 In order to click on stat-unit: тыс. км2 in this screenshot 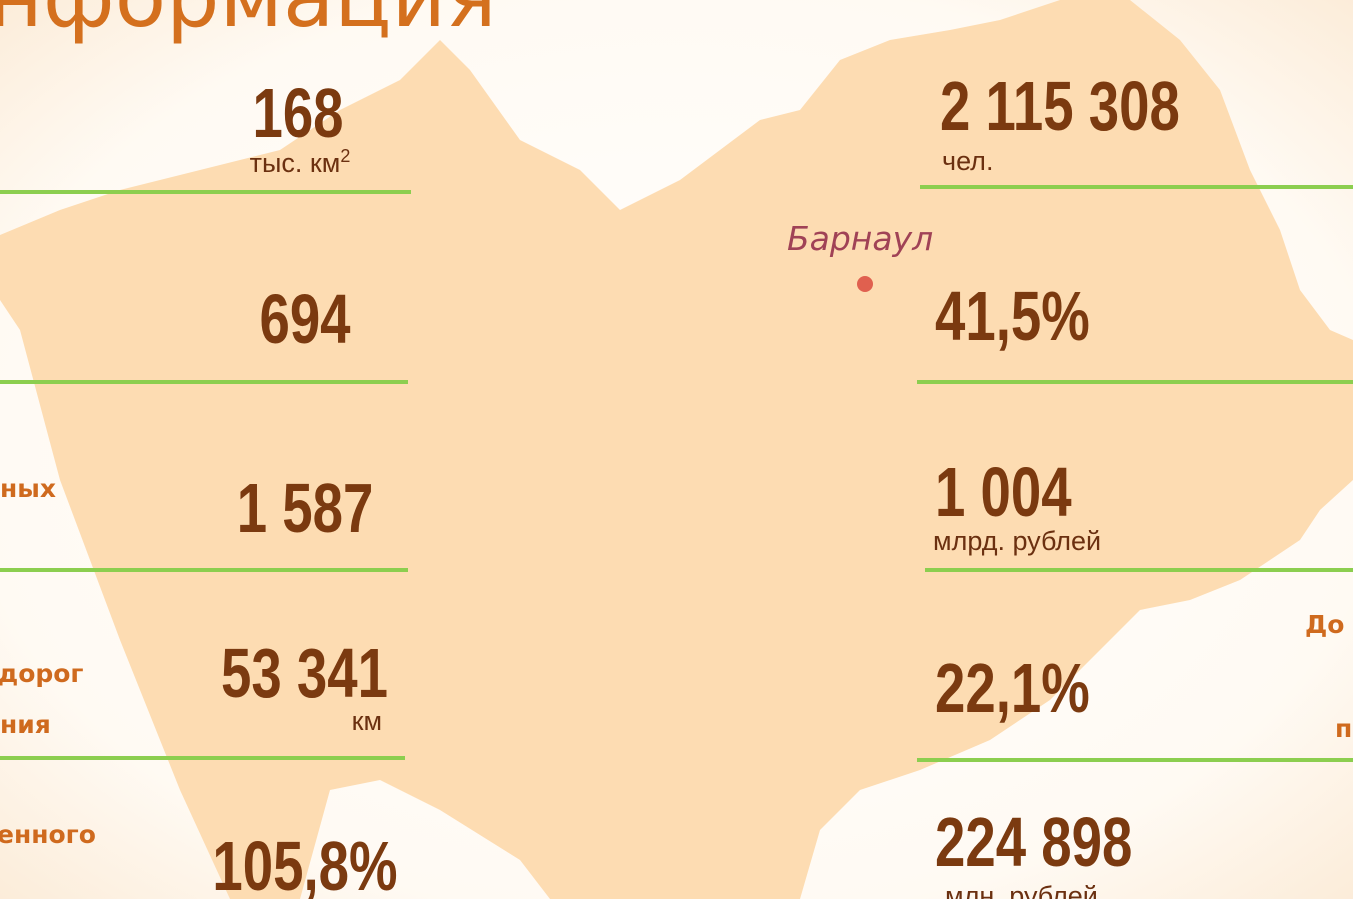, I will do `click(300, 162)`.